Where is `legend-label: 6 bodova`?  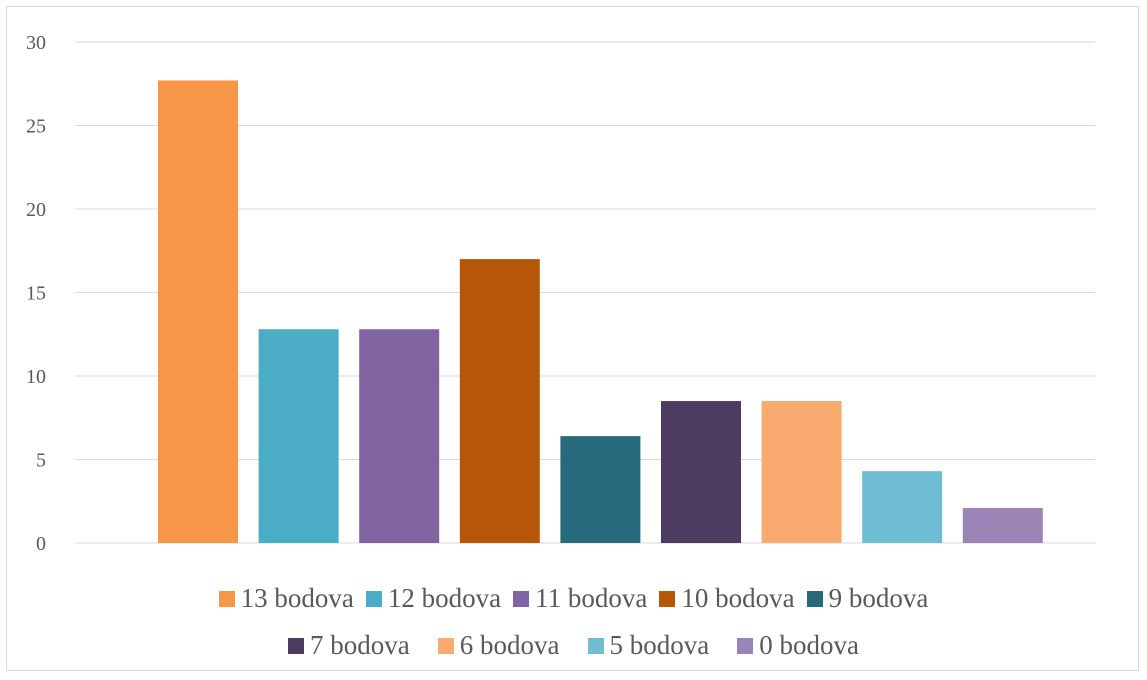 legend-label: 6 bodova is located at coordinates (509, 645).